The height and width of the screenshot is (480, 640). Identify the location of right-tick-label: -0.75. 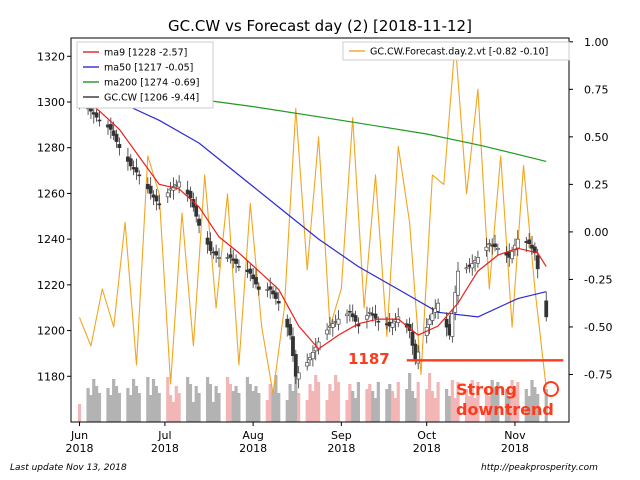
(598, 374).